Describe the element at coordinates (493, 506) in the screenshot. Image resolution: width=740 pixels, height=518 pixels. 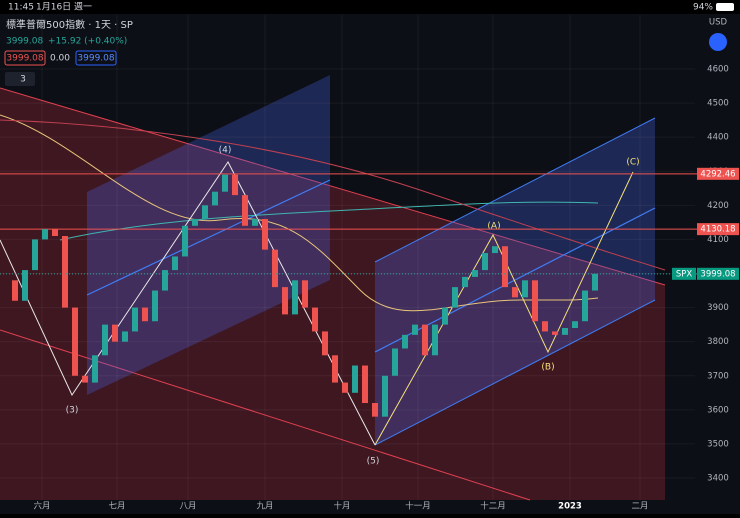
I see `x-tick-label: 十二月` at that location.